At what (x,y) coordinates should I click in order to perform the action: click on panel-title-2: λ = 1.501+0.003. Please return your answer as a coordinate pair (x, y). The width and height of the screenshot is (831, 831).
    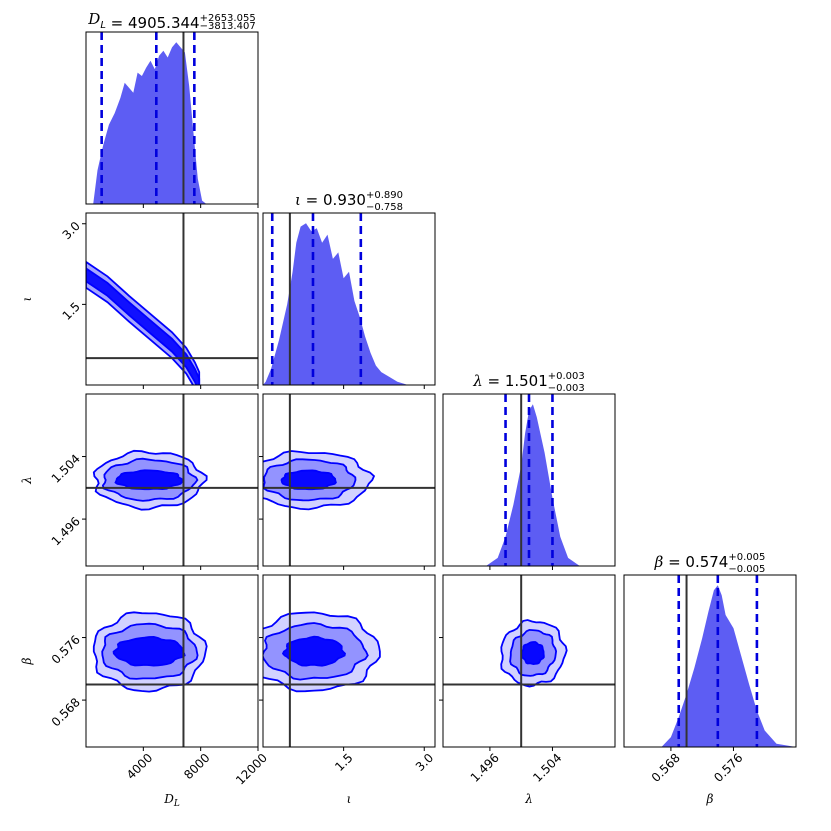
    Looking at the image, I should click on (528, 380).